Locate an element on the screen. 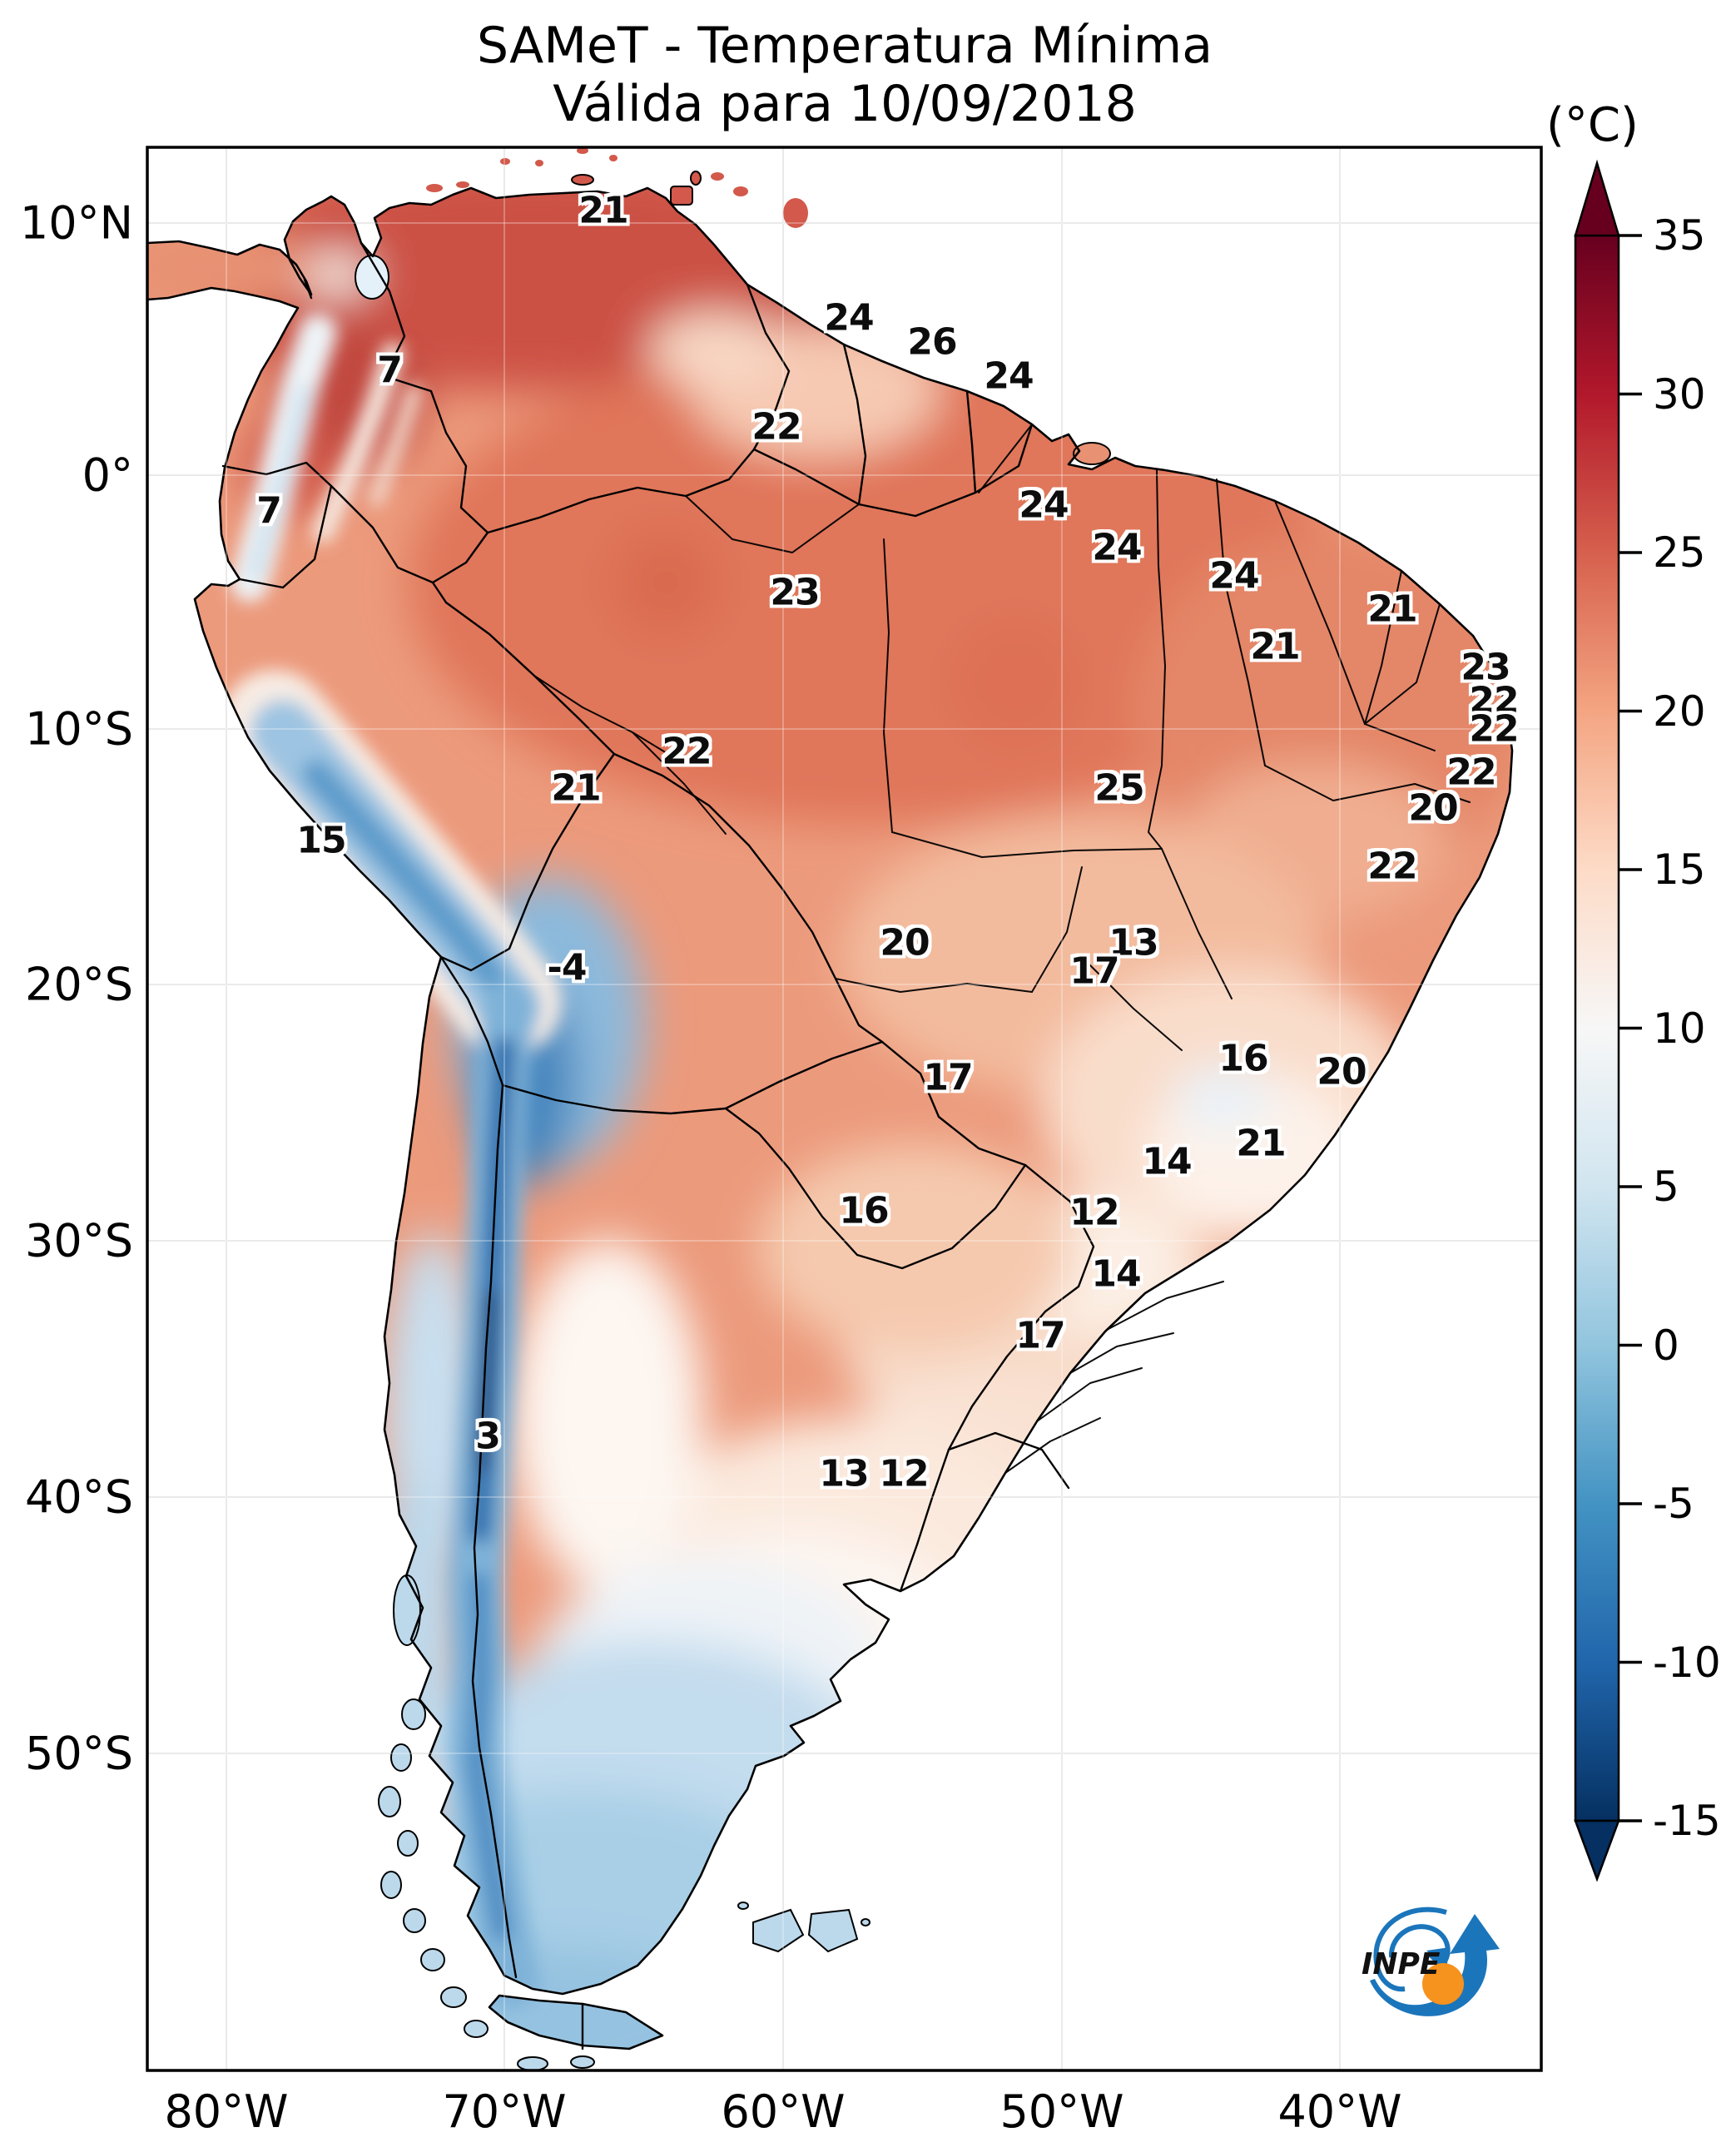 This screenshot has width=1736, height=2152. colorbar-tick-label: -10 is located at coordinates (1687, 1662).